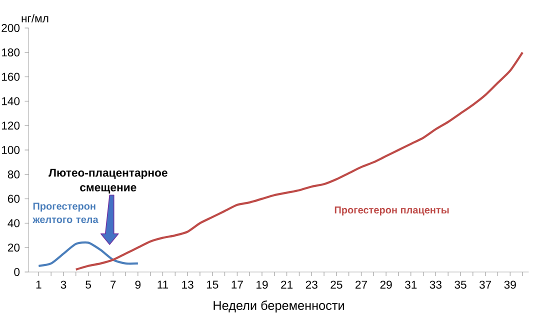 The height and width of the screenshot is (326, 546). What do you see at coordinates (312, 284) in the screenshot?
I see `x-tick-label: 23` at bounding box center [312, 284].